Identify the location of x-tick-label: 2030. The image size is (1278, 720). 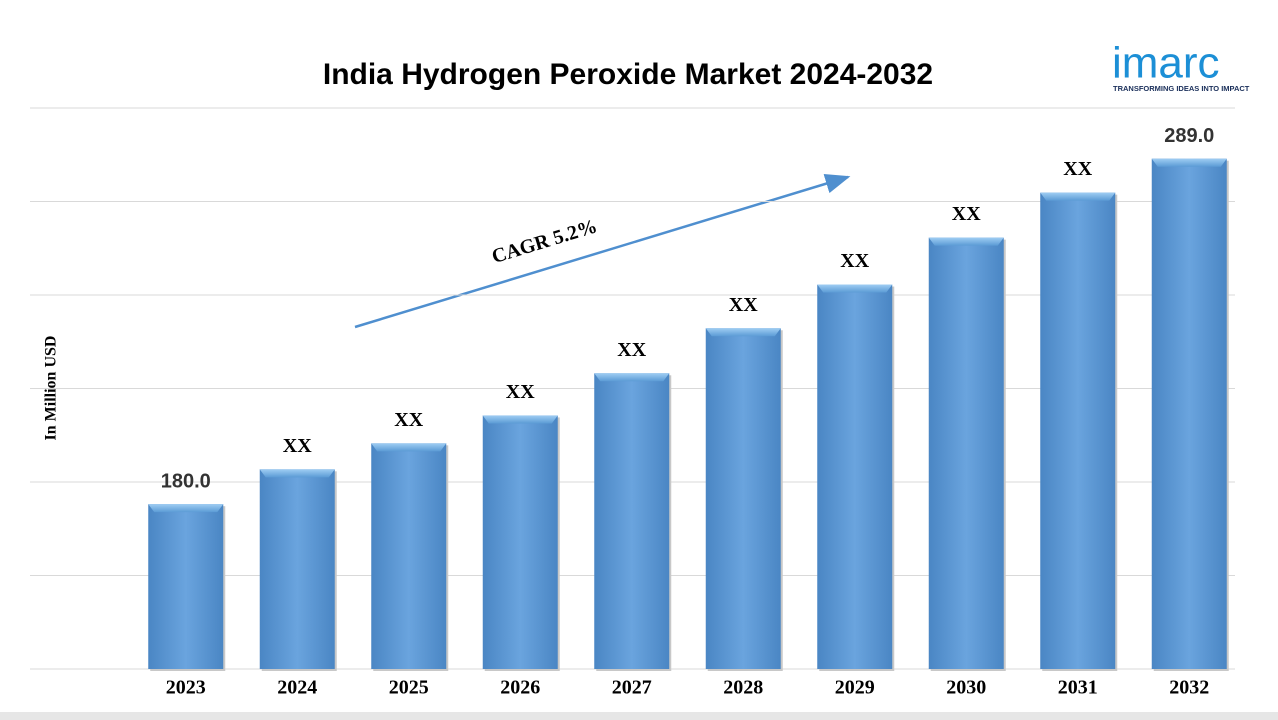
(966, 688).